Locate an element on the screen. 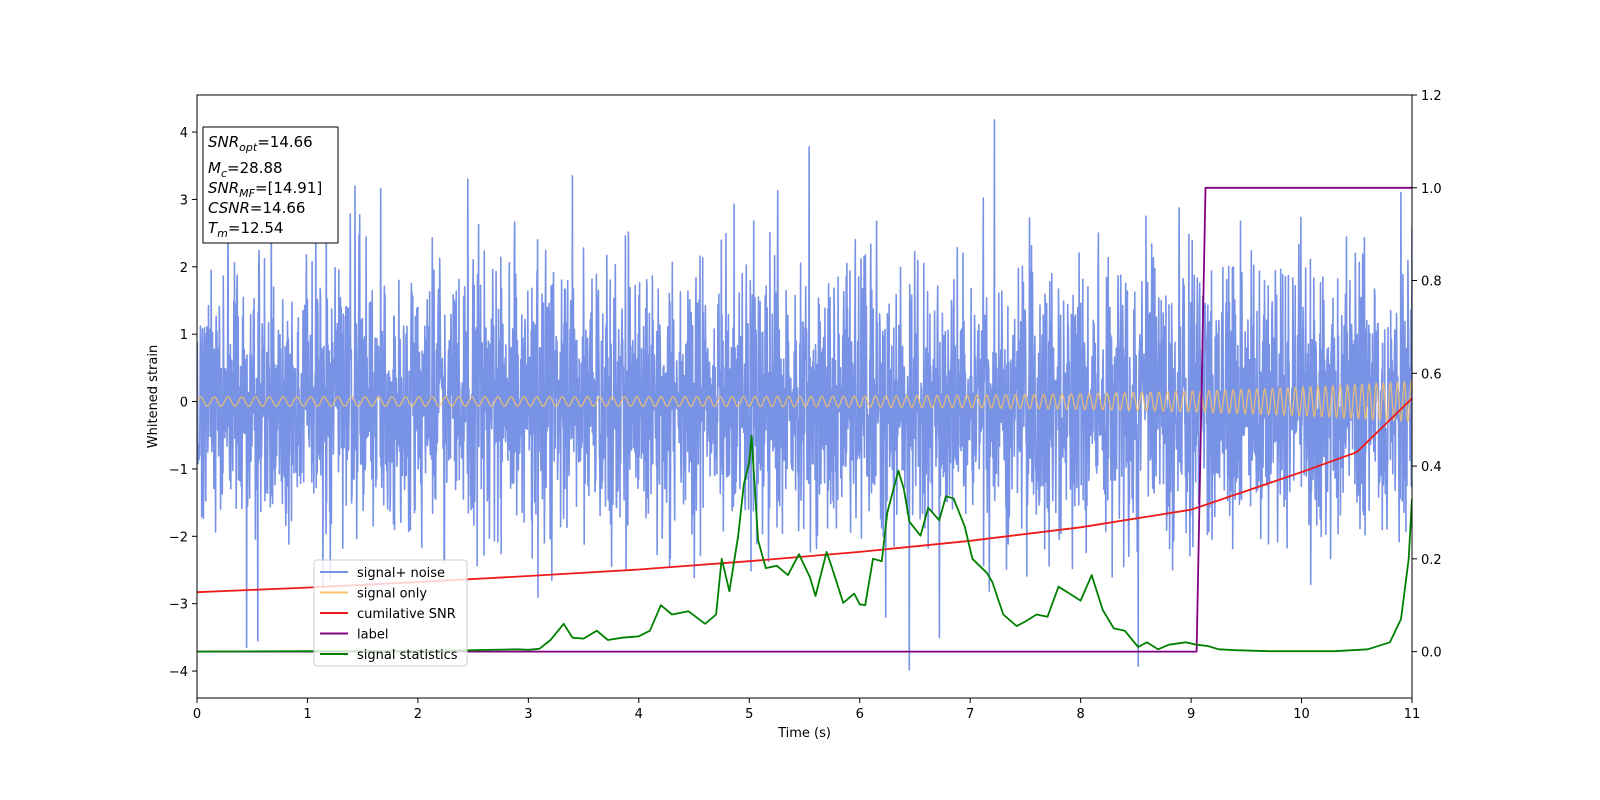  y-tick-label: 0 is located at coordinates (184, 403).